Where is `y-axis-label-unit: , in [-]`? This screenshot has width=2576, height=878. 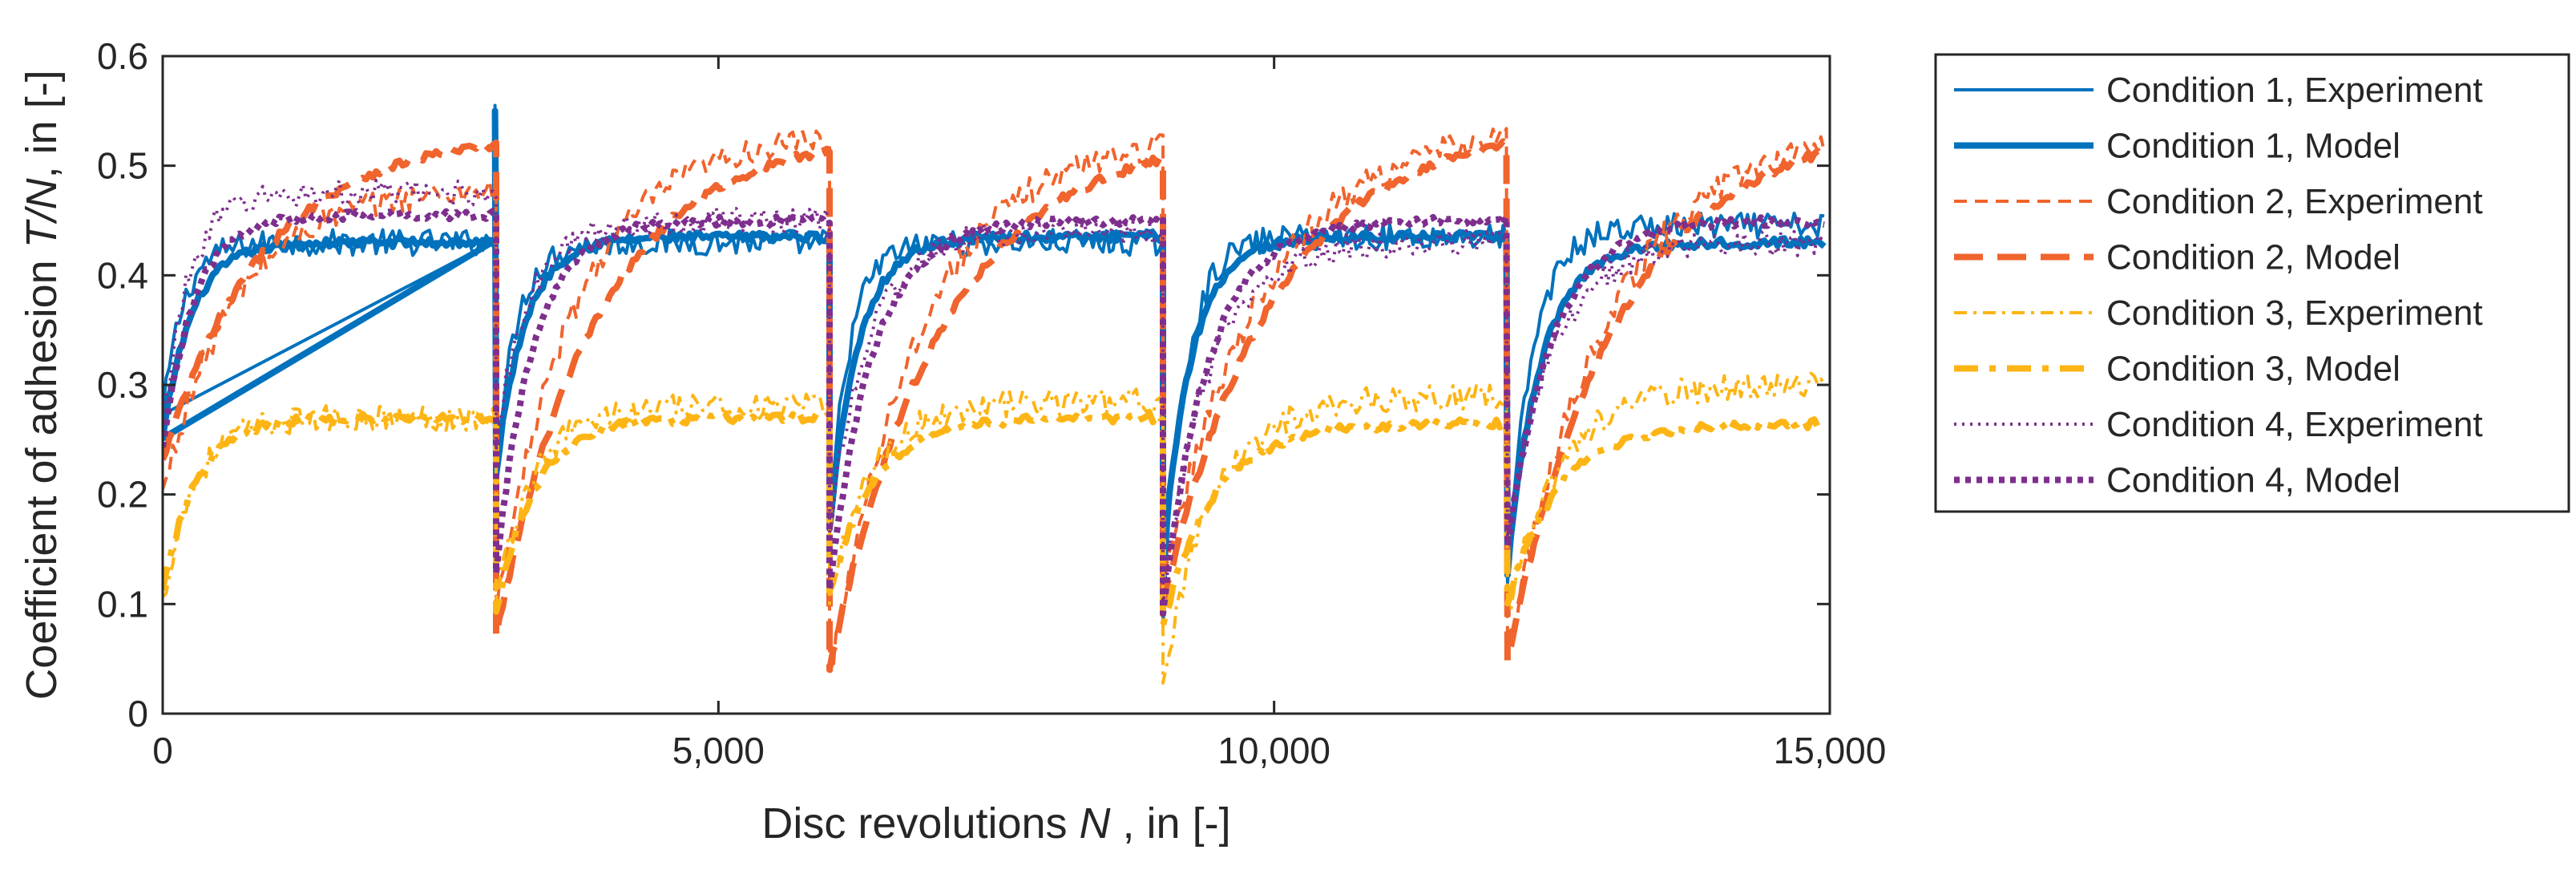
y-axis-label-unit: , in [-] is located at coordinates (42, 124).